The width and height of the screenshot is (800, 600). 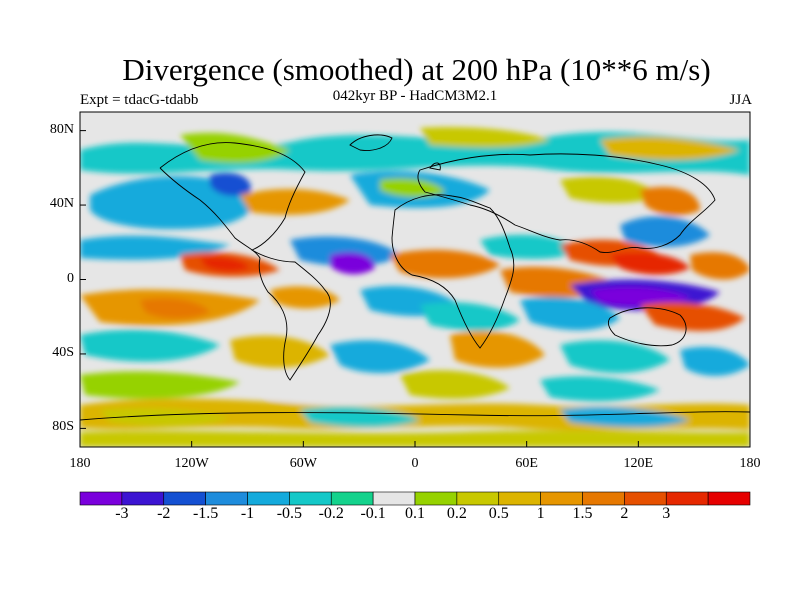 What do you see at coordinates (415, 96) in the screenshot?
I see `chart-subtitle: 042kyr BP - HadCM3M2.1` at bounding box center [415, 96].